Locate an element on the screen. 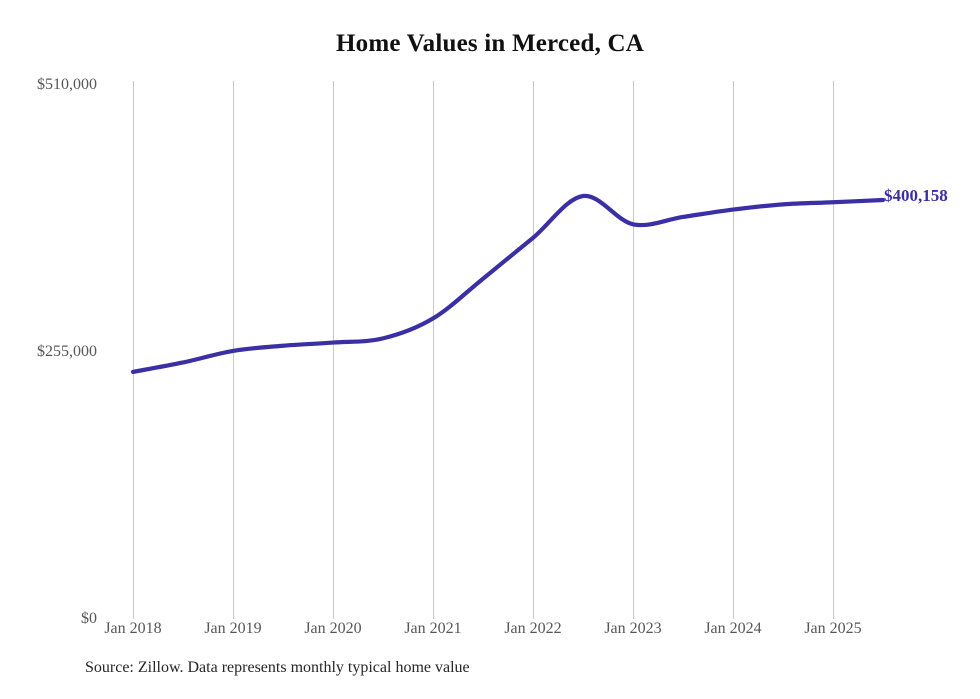  gridline-jan-2020 is located at coordinates (333, 350).